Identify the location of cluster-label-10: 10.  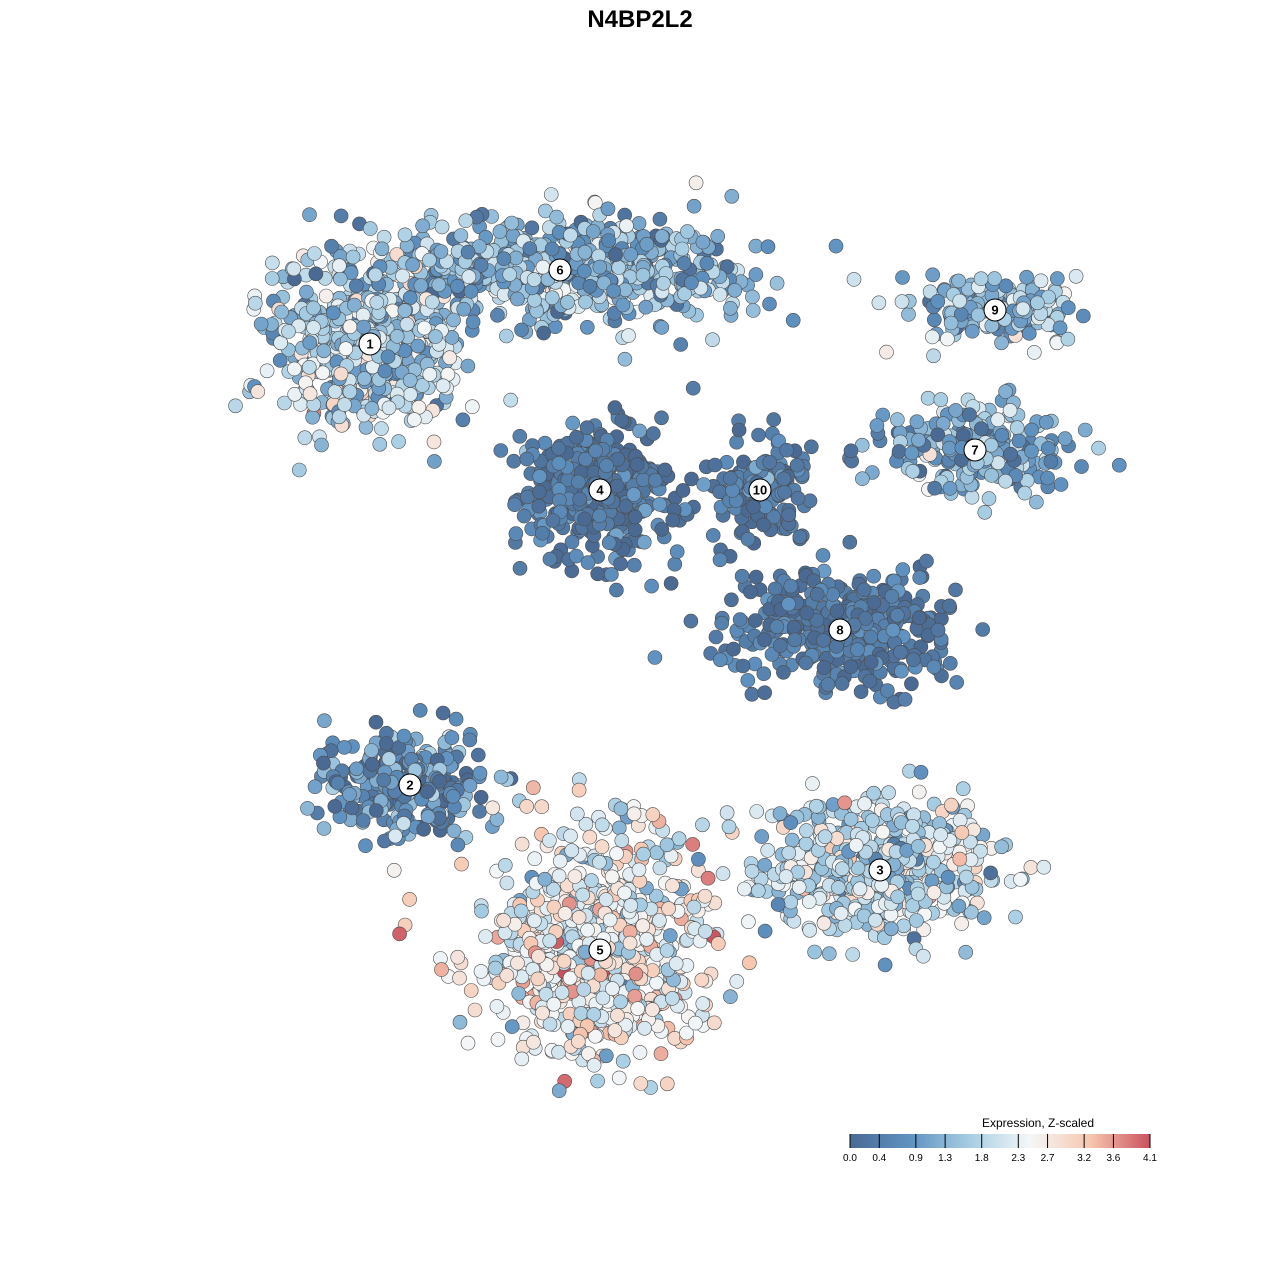
(760, 490).